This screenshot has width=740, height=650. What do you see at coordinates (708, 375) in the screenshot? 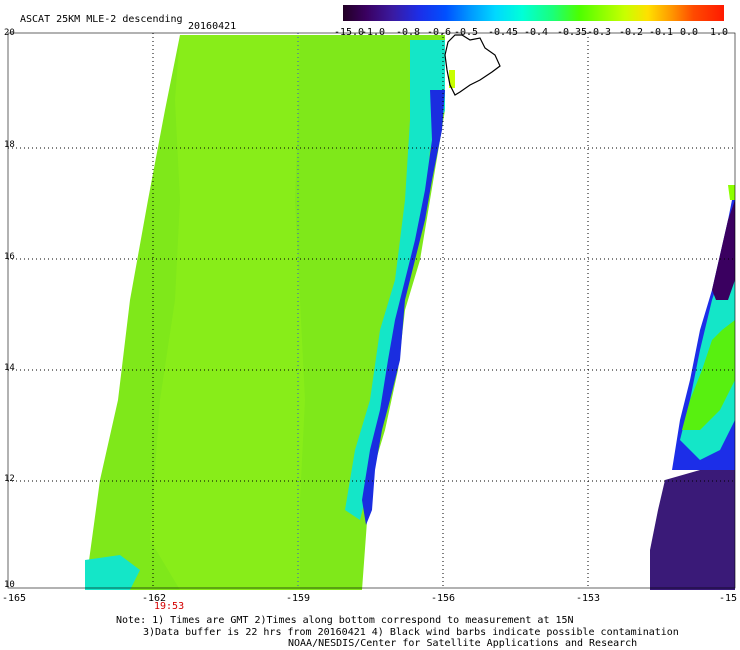
I see `right-swath-green` at bounding box center [708, 375].